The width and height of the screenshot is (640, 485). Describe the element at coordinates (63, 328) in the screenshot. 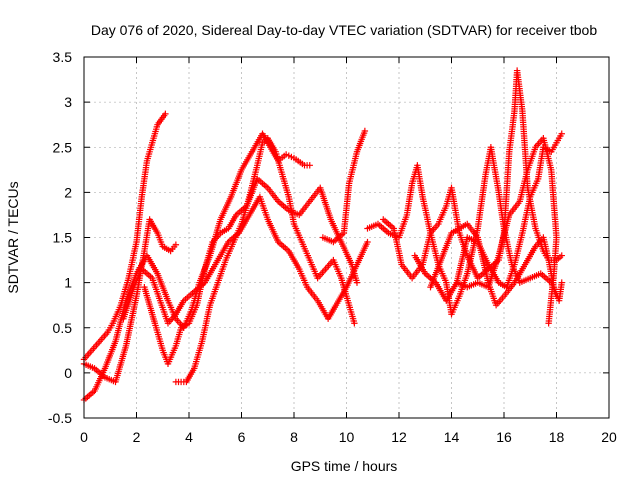

I see `y-tick-label: 0.5` at that location.